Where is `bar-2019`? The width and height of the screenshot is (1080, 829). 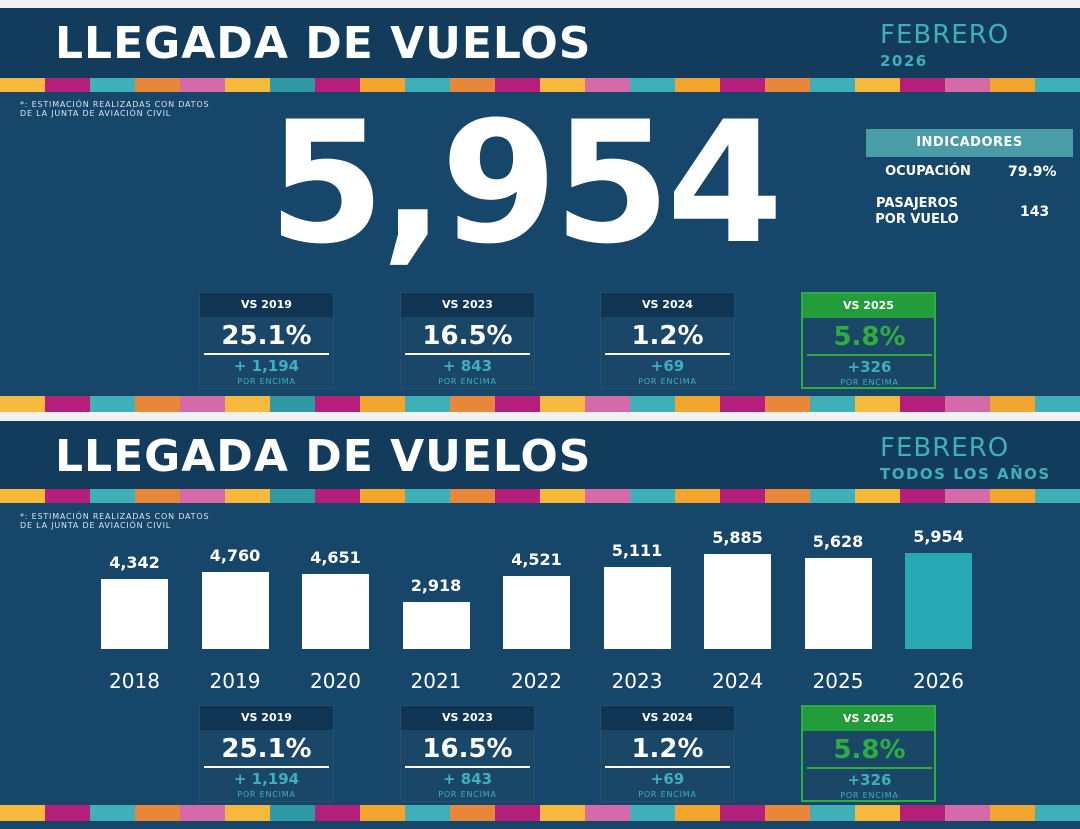
bar-2019 is located at coordinates (235, 610).